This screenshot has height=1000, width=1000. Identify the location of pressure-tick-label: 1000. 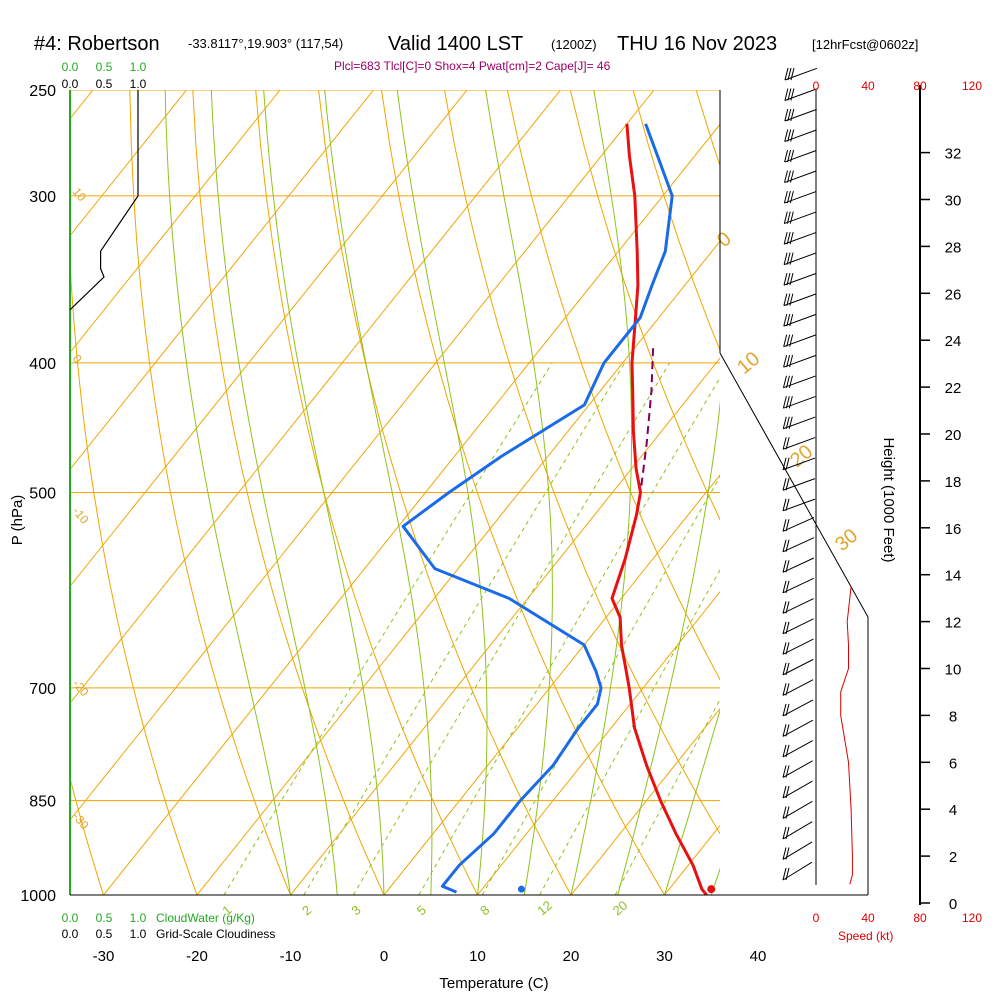
(38, 896).